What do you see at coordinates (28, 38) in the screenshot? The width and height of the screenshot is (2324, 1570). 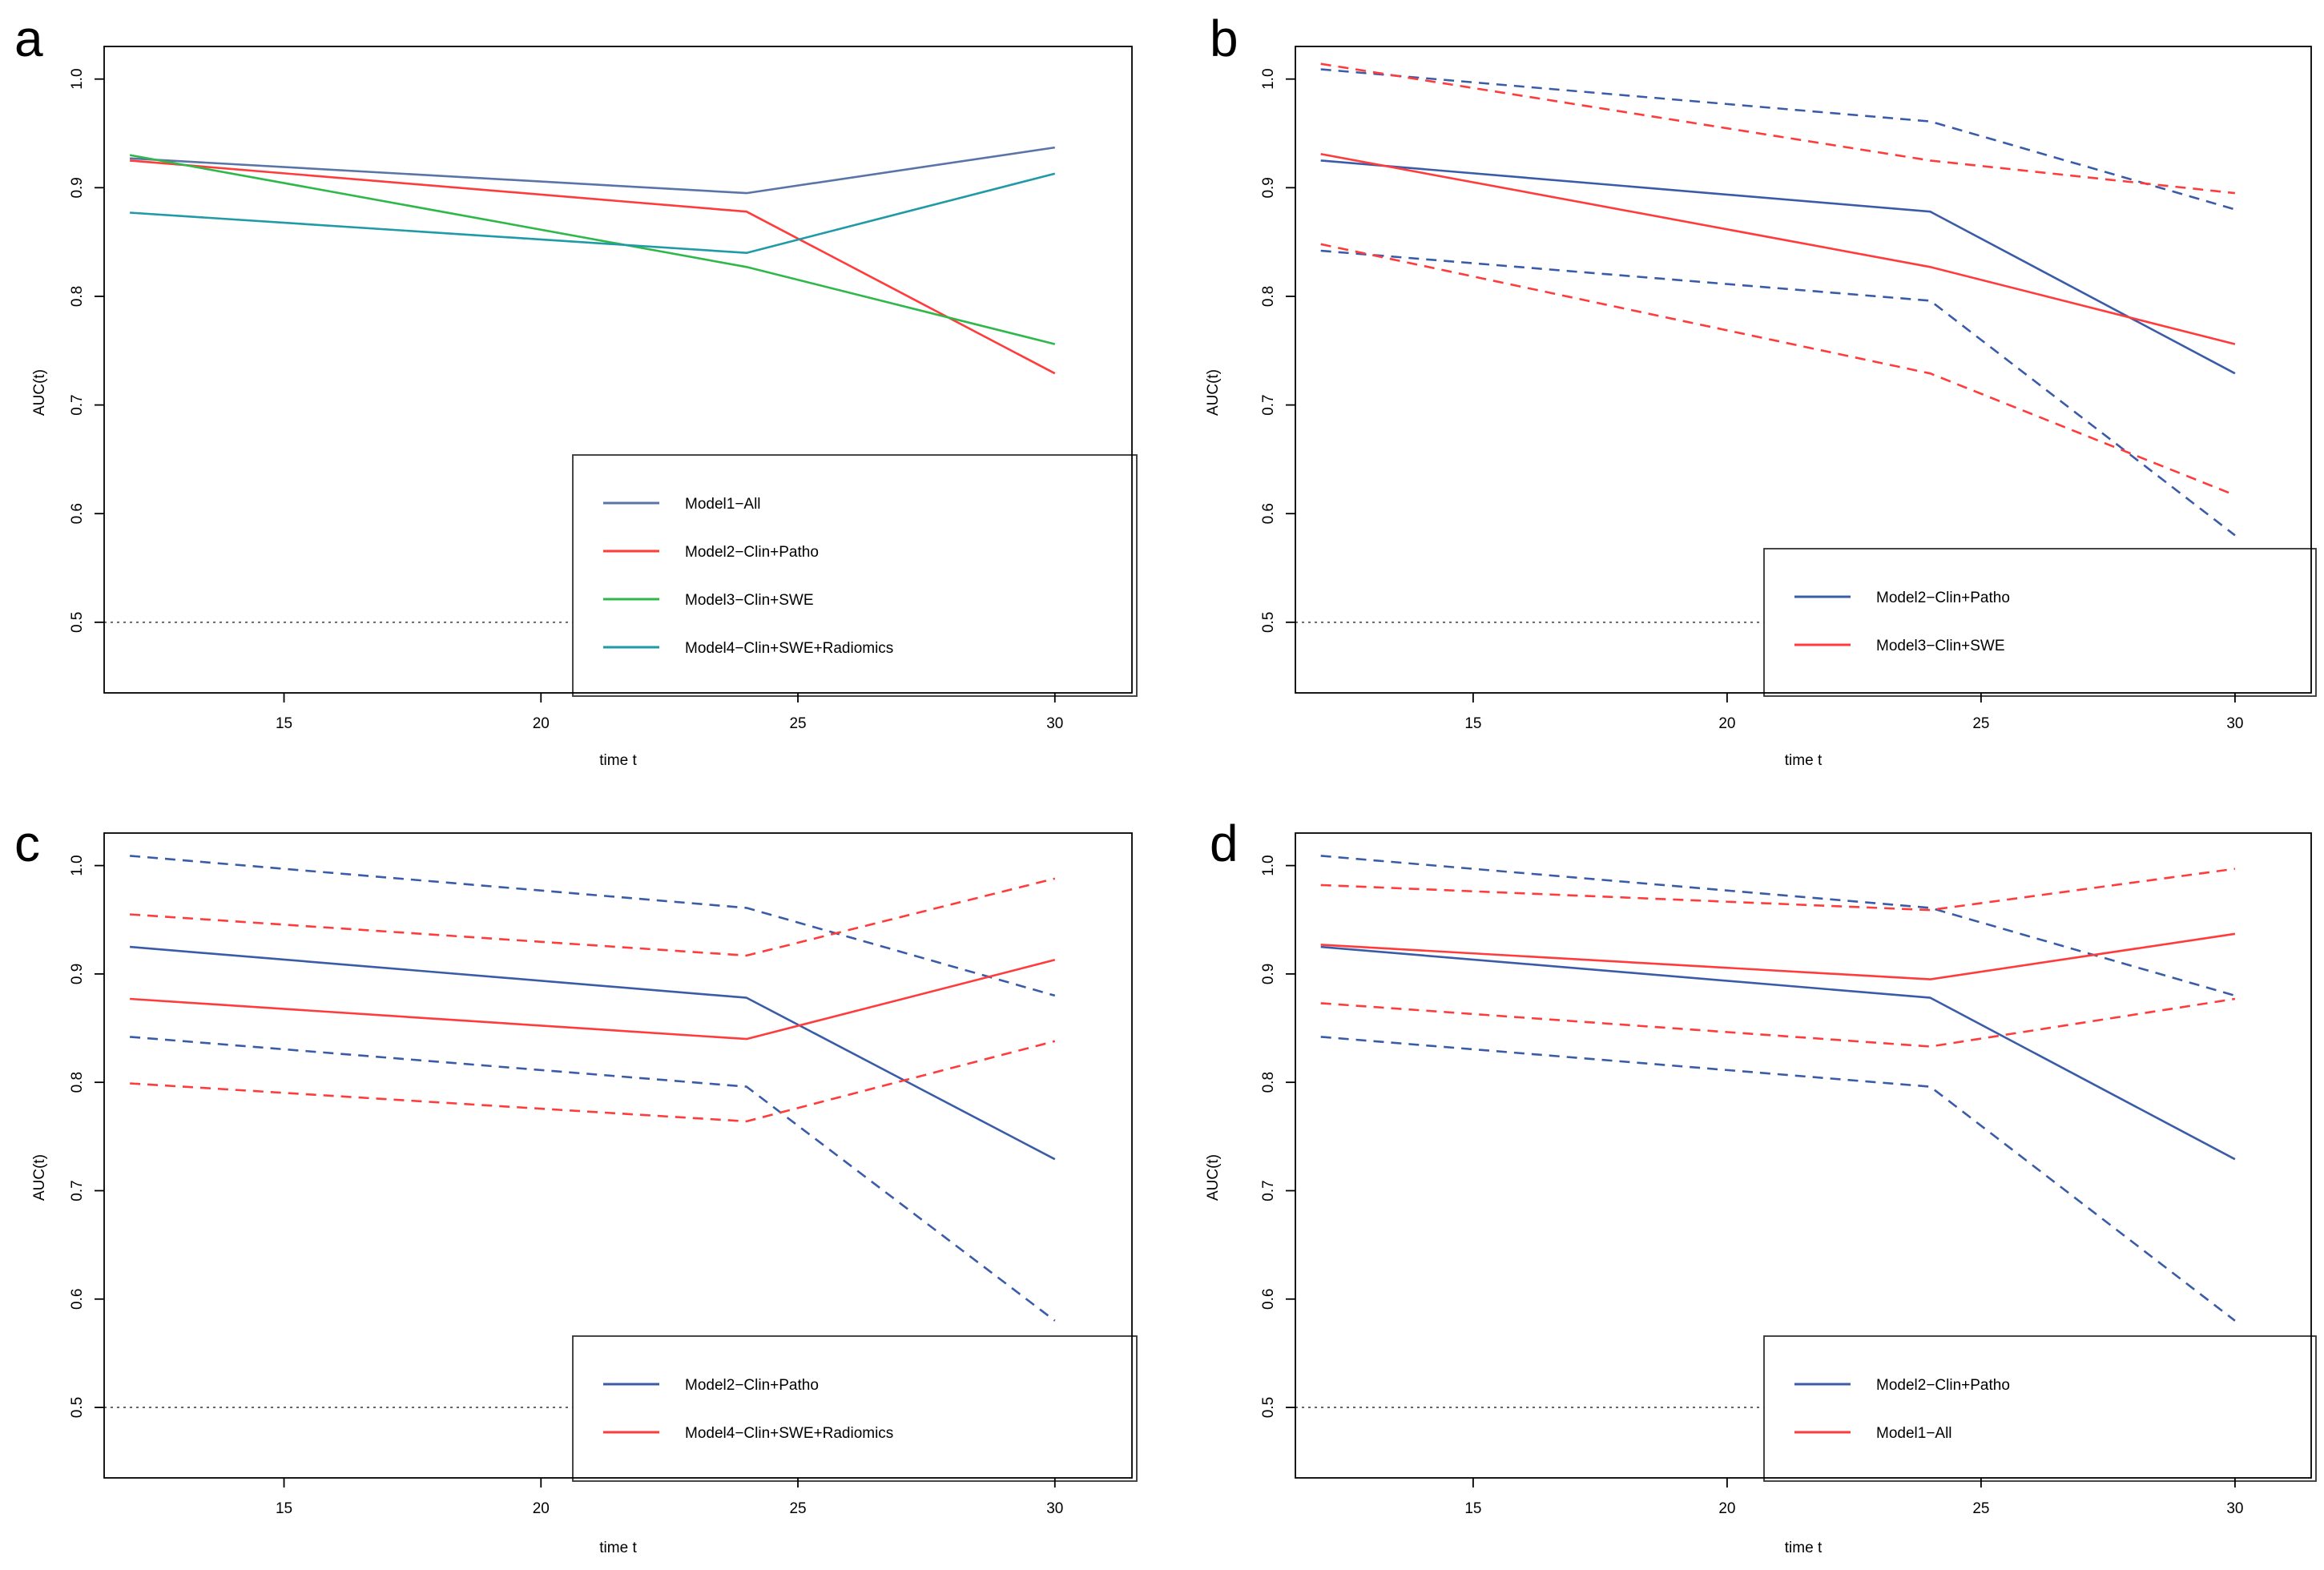 I see `panel-letter: a` at bounding box center [28, 38].